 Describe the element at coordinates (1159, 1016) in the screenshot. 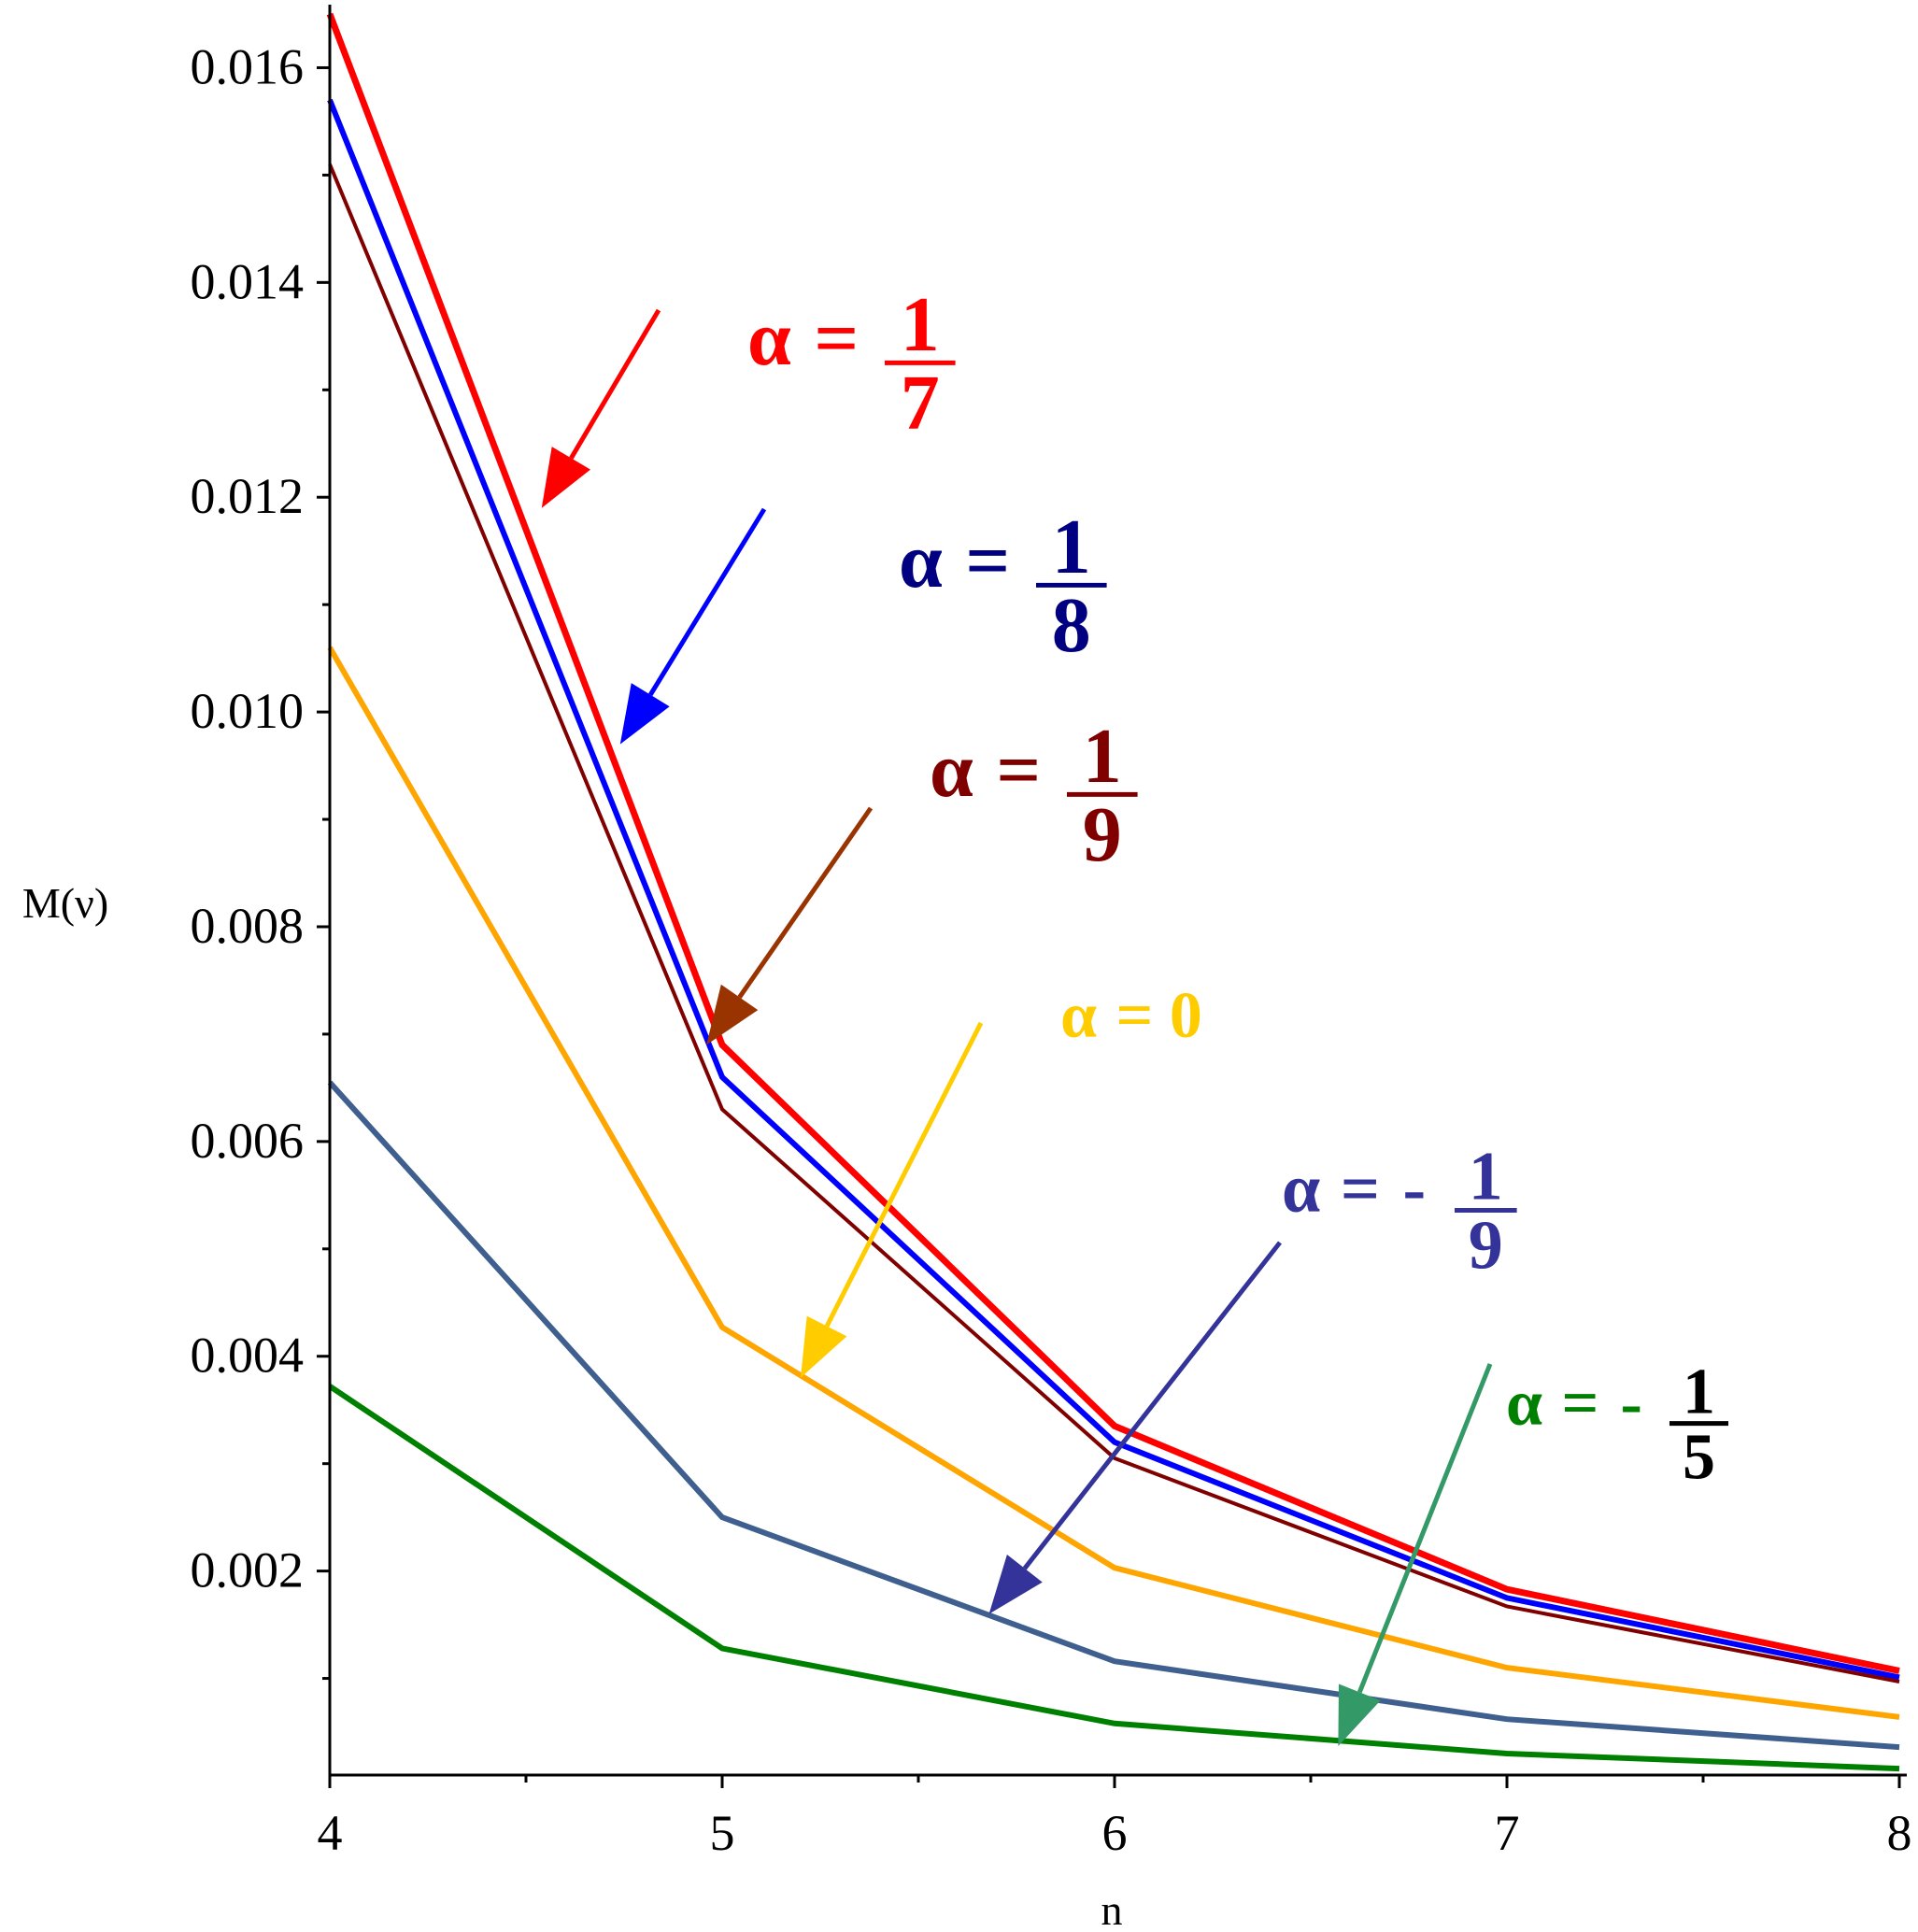

I see `annotation-equals: = 0` at that location.